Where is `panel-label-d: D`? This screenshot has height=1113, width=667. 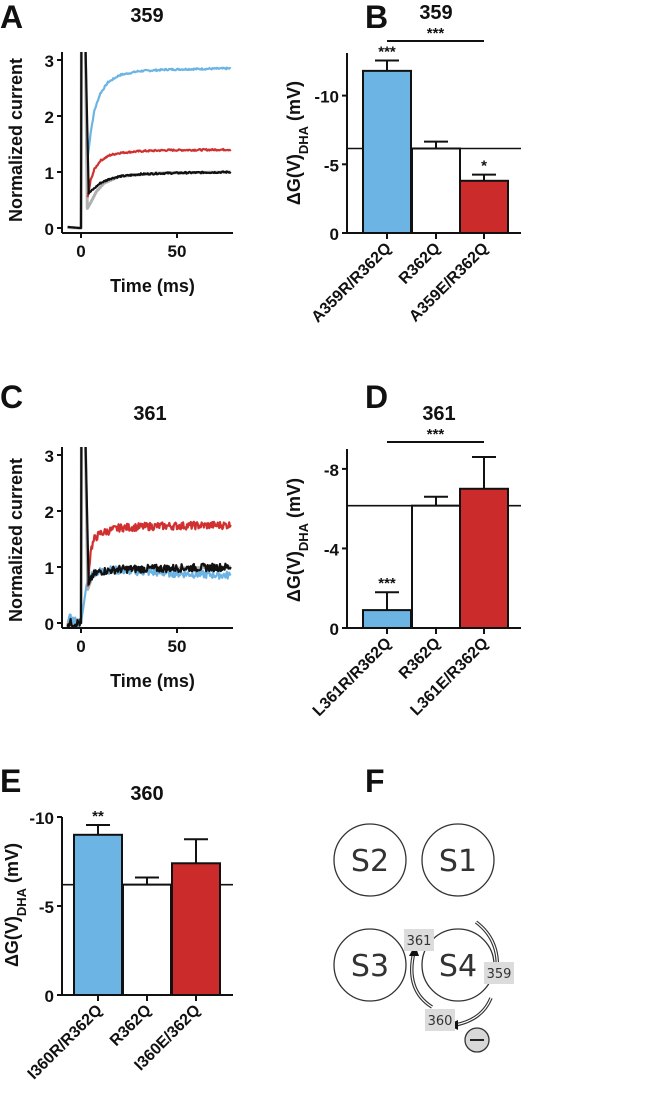 panel-label-d: D is located at coordinates (376, 397).